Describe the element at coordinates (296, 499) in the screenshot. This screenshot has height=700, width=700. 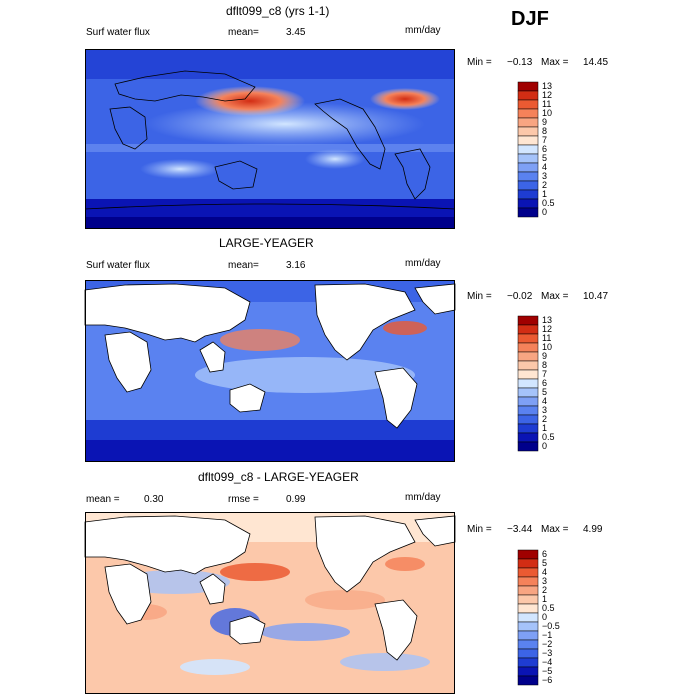
I see `panel-3-rmse-value: 0.99` at that location.